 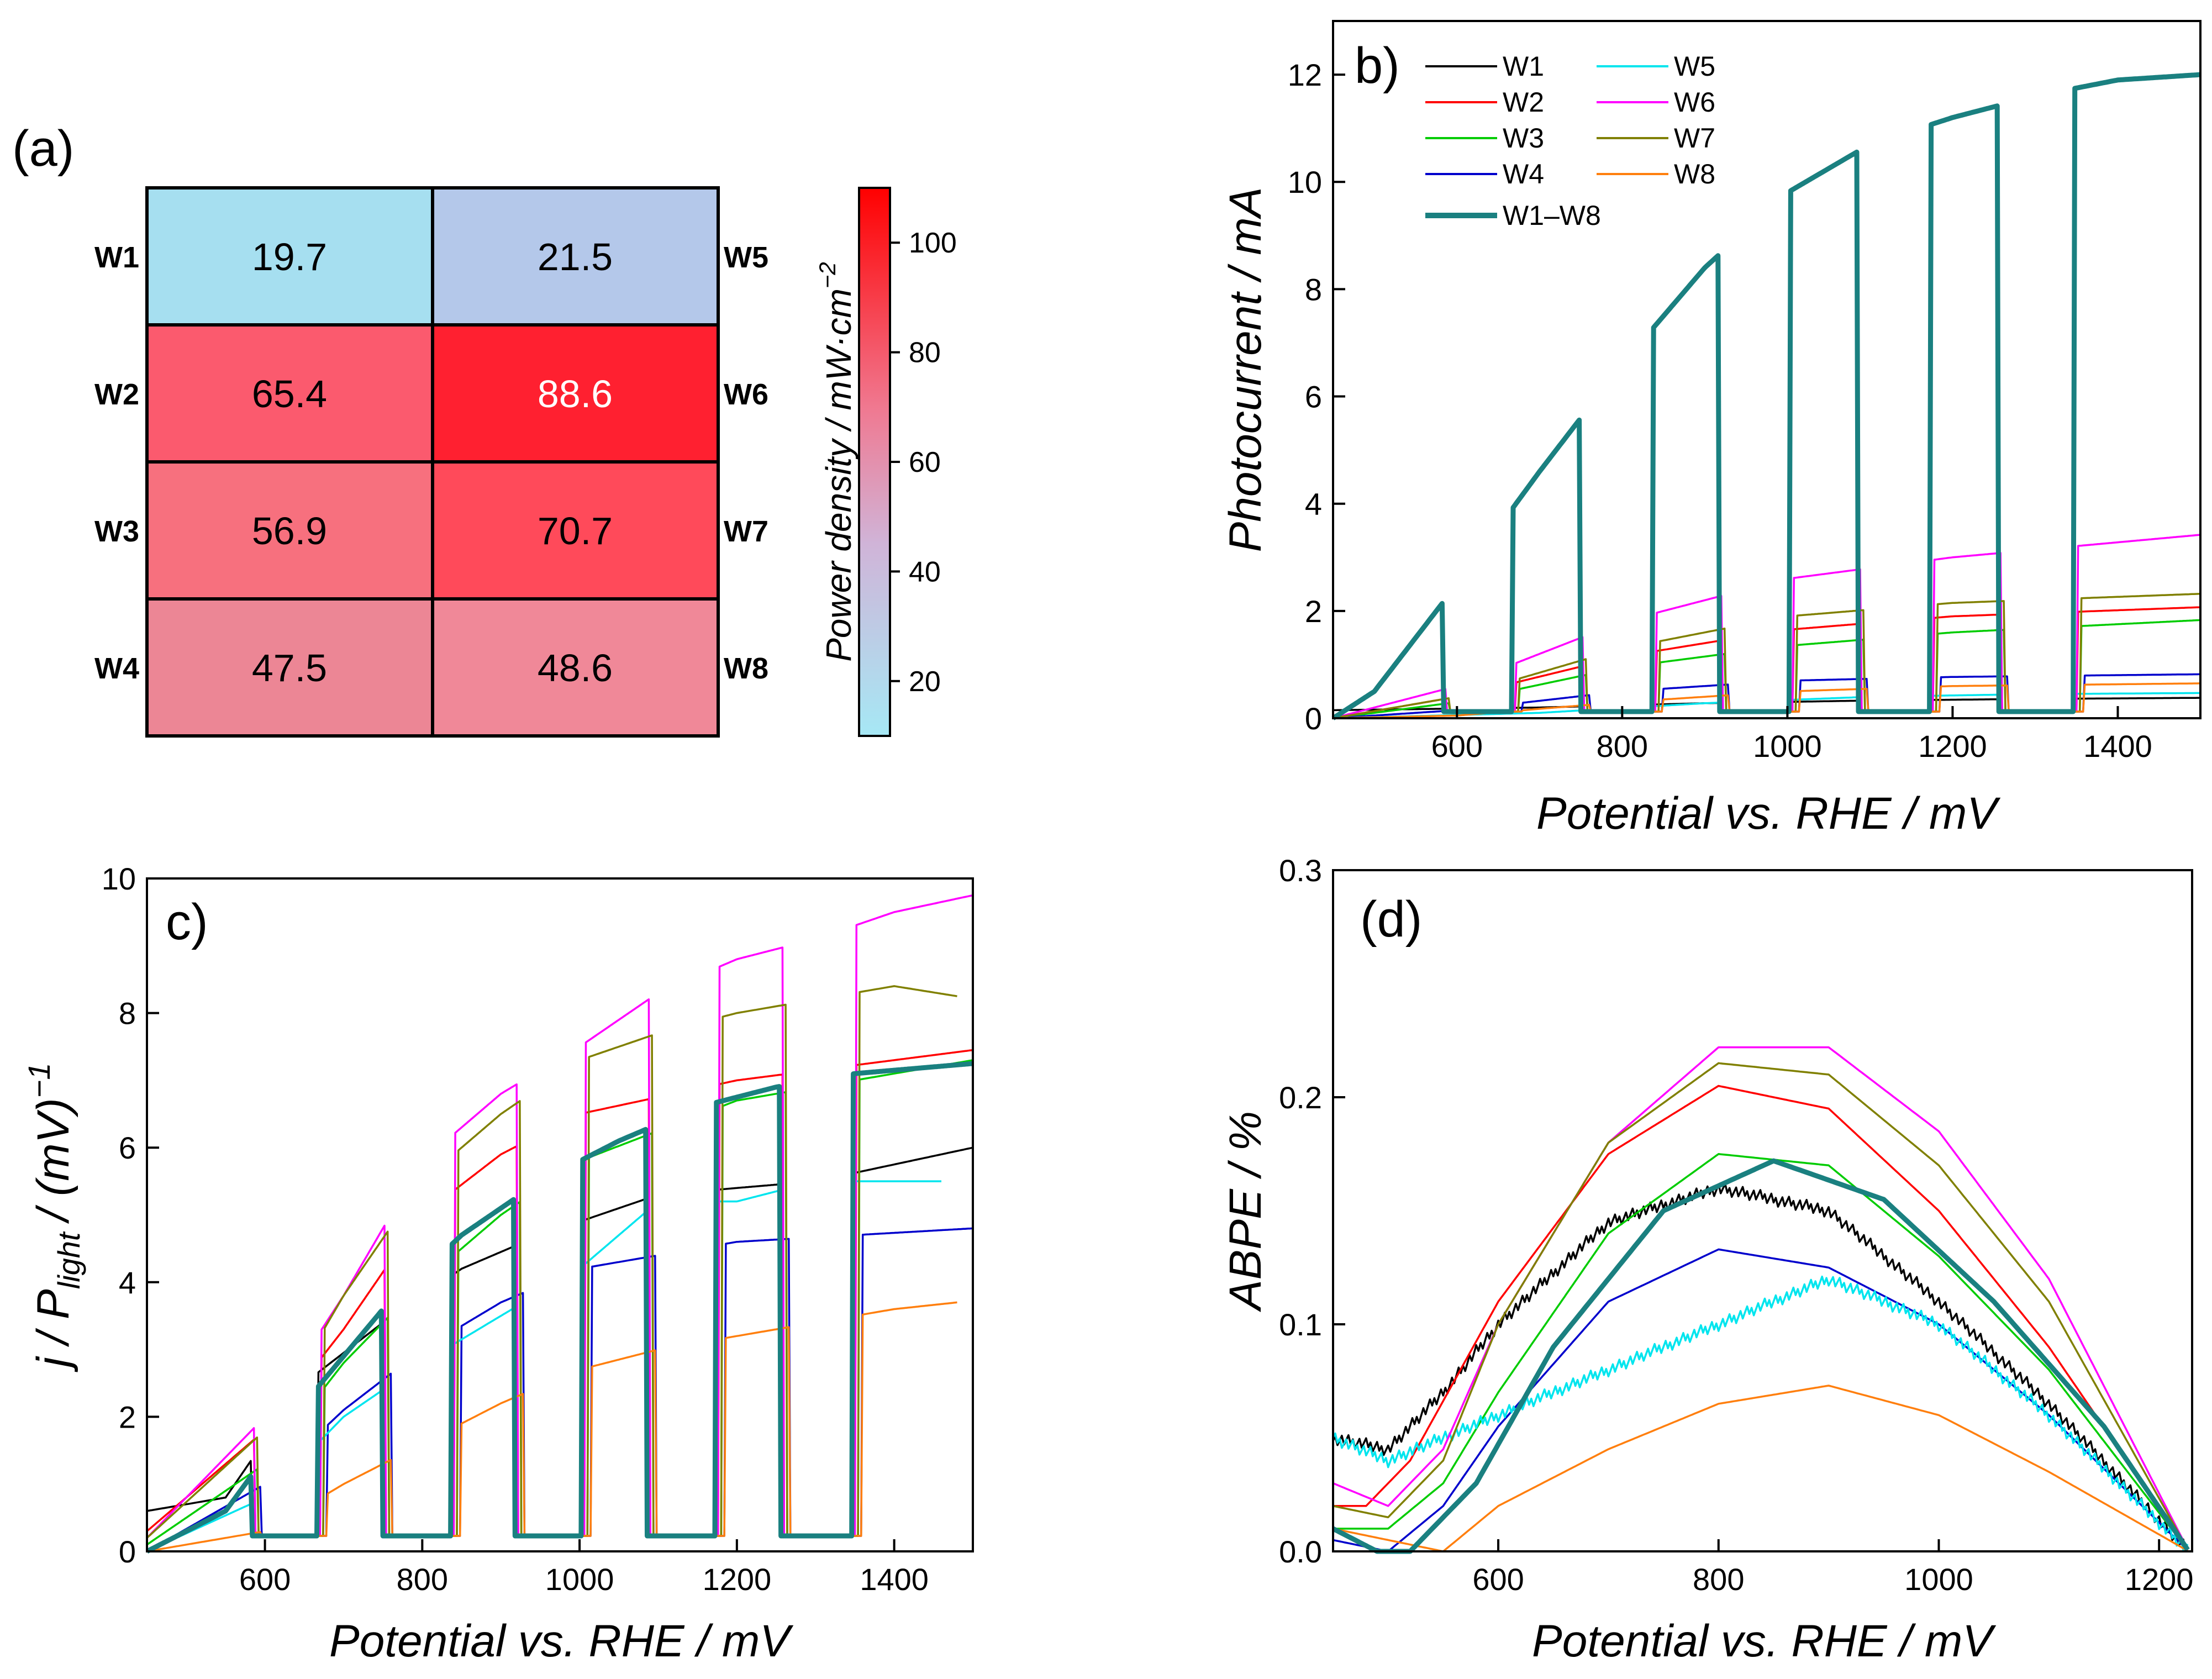 I want to click on colorbar-title-exp: −2, so click(x=827, y=275).